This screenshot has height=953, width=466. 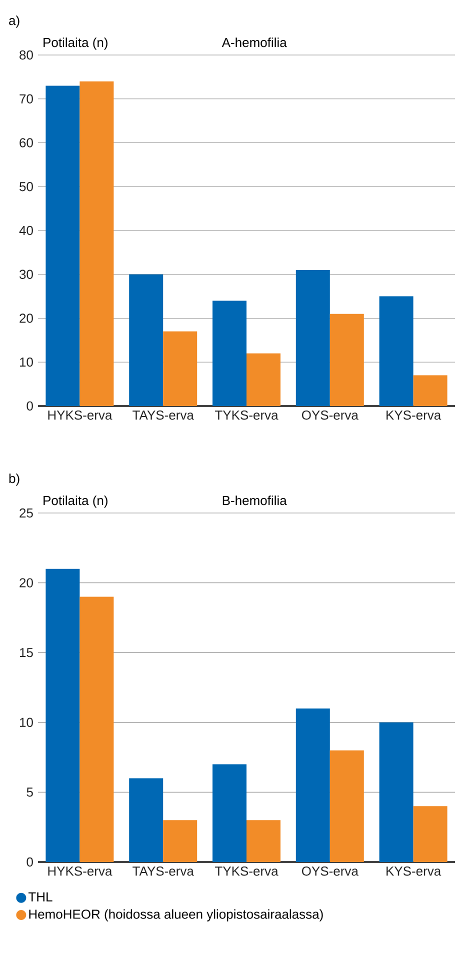 What do you see at coordinates (40, 897) in the screenshot?
I see `legend-label: THL` at bounding box center [40, 897].